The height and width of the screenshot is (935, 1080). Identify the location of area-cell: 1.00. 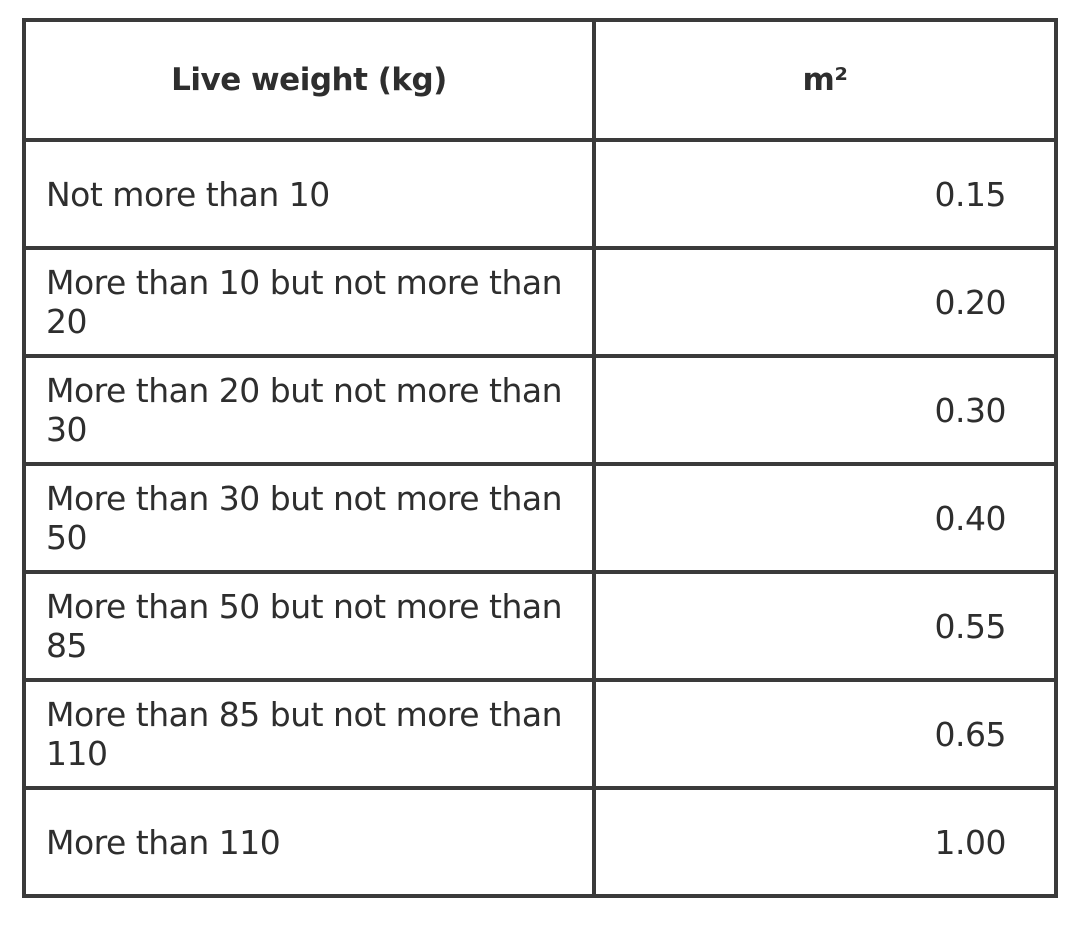
(825, 842).